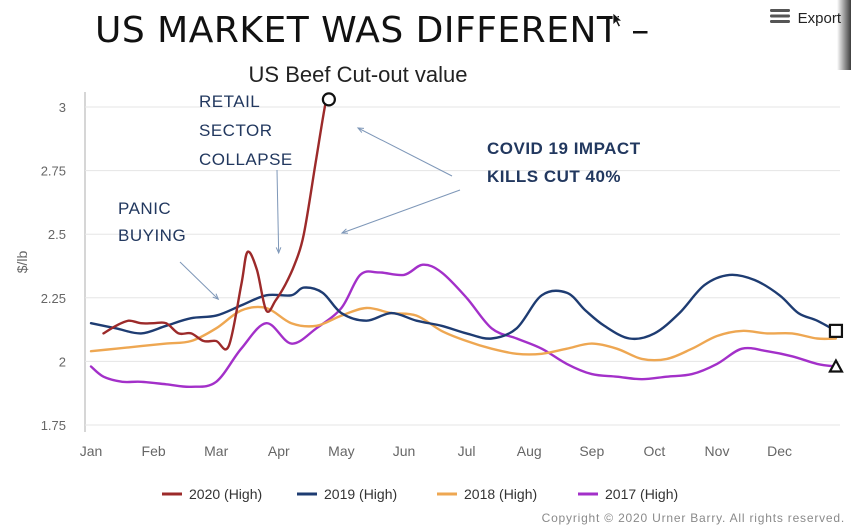 The image size is (851, 528). Describe the element at coordinates (152, 235) in the screenshot. I see `annotation-panic-line: BUYING` at that location.